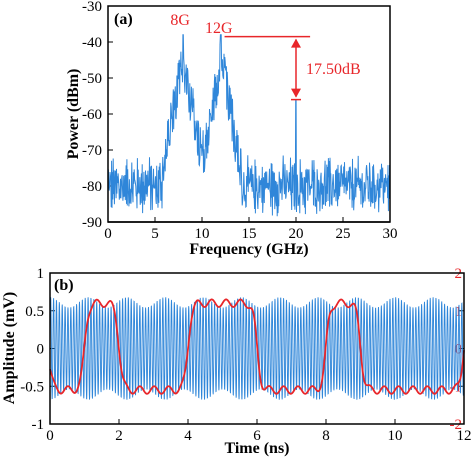 The height and width of the screenshot is (462, 474). I want to click on attenuation-annotation: 8G 12G 17.50dB, so click(265, 56).